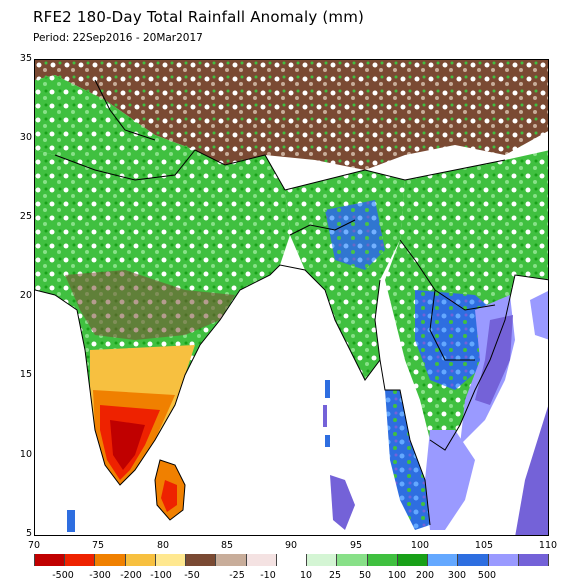 The image size is (584, 584). What do you see at coordinates (397, 575) in the screenshot?
I see `legend-label: 100` at bounding box center [397, 575].